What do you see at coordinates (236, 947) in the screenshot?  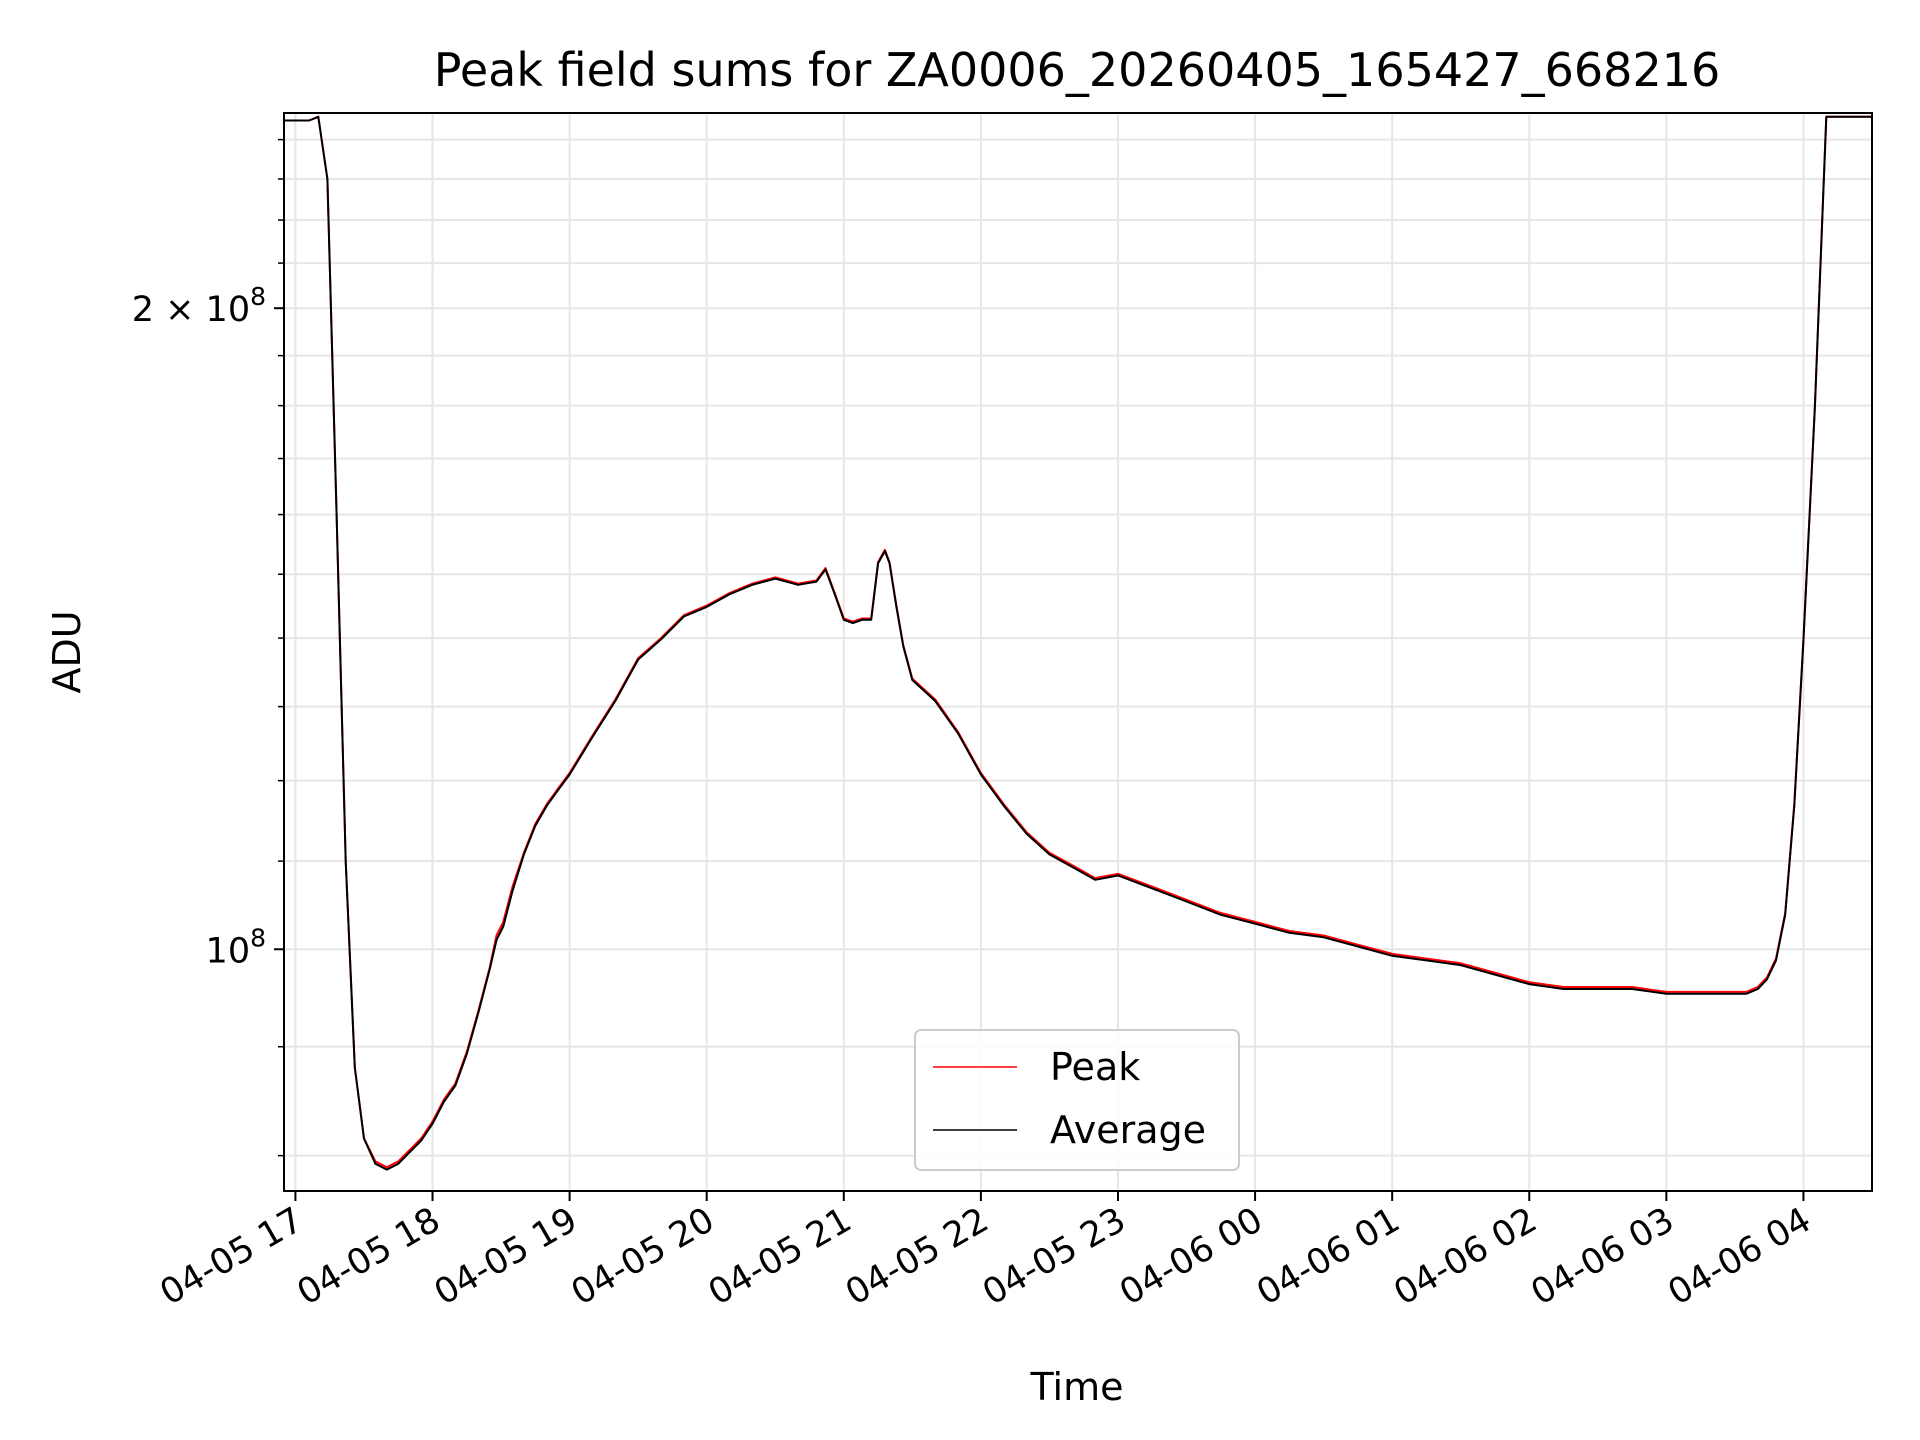 I see `y-tick-label: 108` at bounding box center [236, 947].